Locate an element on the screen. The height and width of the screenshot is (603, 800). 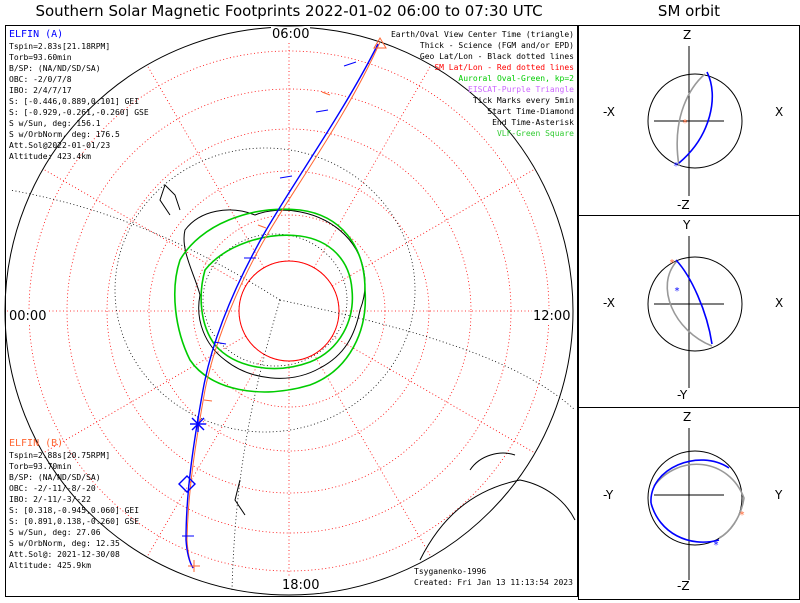
australia-outline is located at coordinates (497, 520).